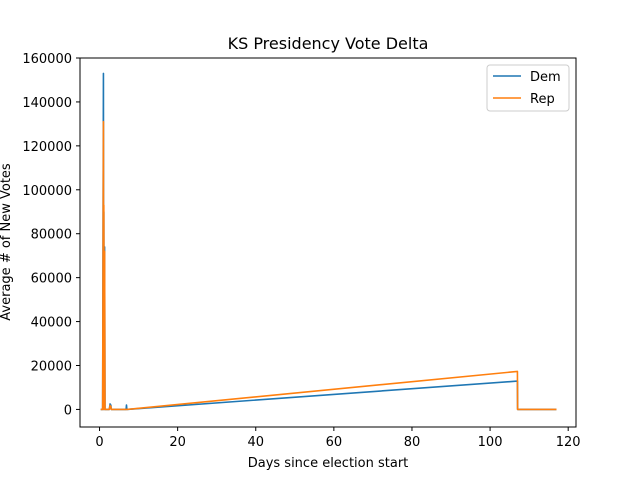 The height and width of the screenshot is (480, 640). I want to click on x-axis: 0 20 40 60 80 100 120, so click(338, 438).